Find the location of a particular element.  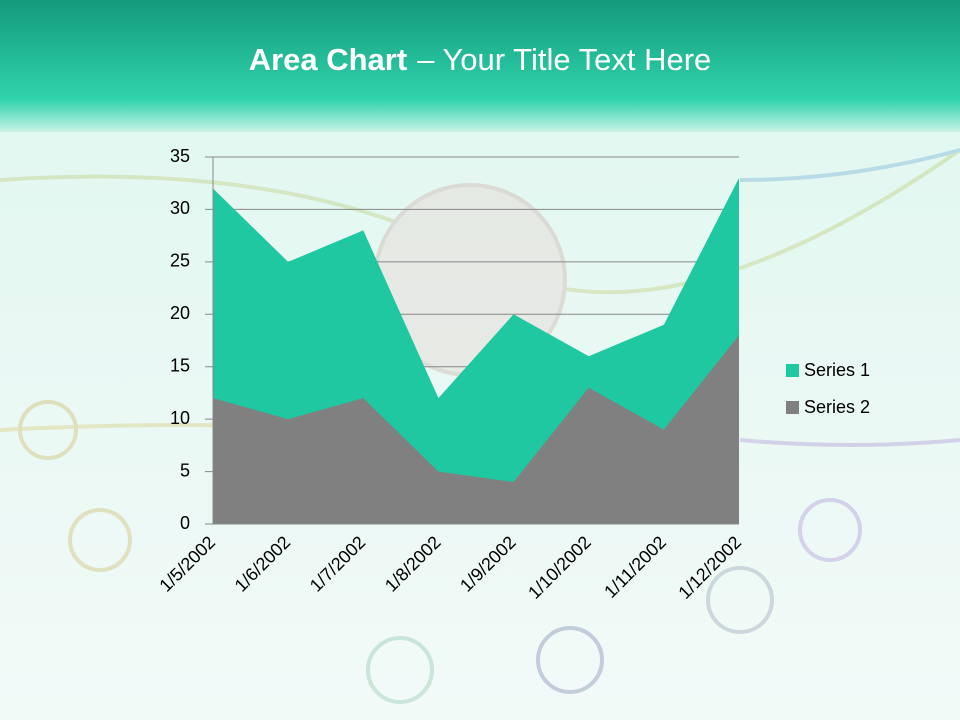

legend-label: Series 2 is located at coordinates (837, 407).